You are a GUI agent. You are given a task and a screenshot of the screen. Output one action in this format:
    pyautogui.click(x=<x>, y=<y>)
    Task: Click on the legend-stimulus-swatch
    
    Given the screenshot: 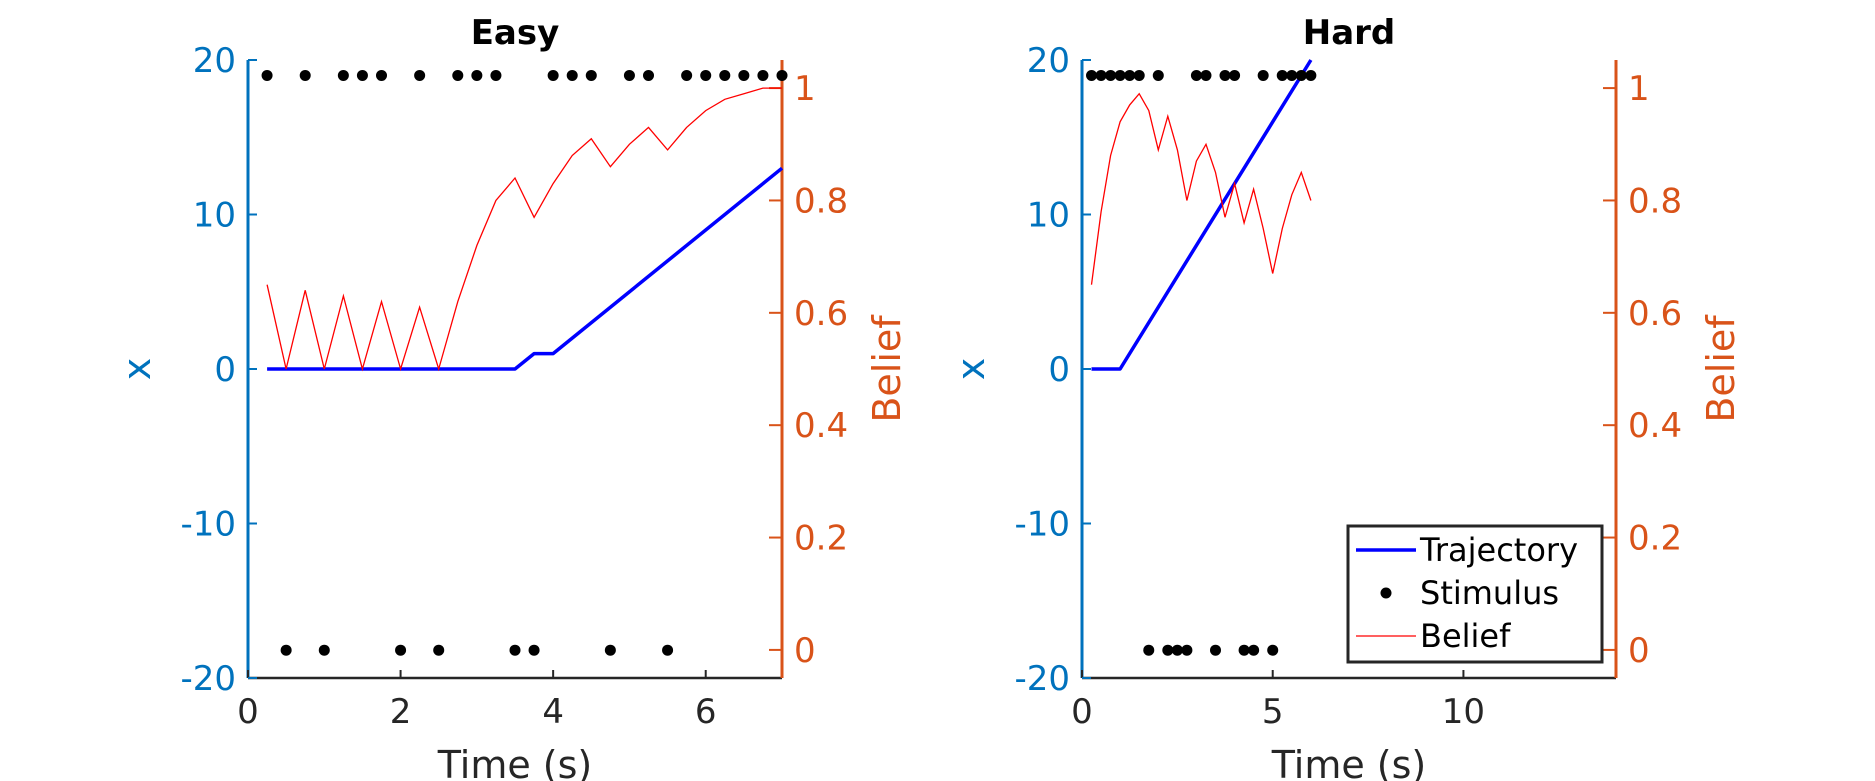 What is the action you would take?
    pyautogui.click(x=1386, y=593)
    